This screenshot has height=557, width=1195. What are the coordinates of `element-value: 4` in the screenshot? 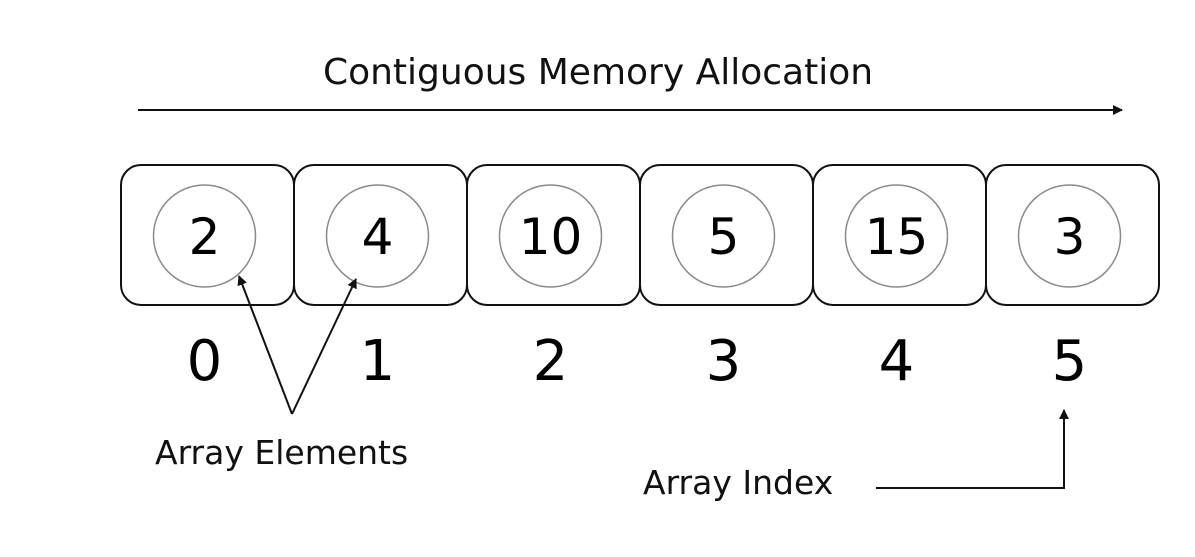 It's located at (378, 237).